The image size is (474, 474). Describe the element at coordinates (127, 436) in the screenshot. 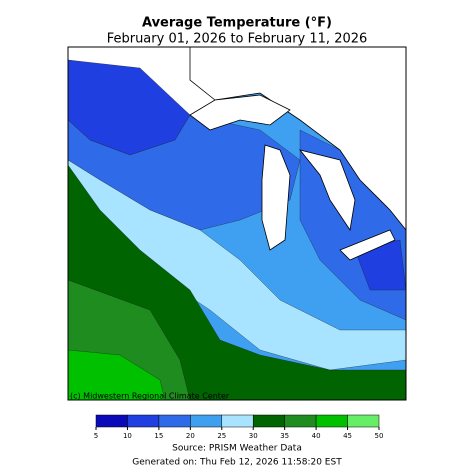

I see `colorbar-tick-label: 10` at that location.